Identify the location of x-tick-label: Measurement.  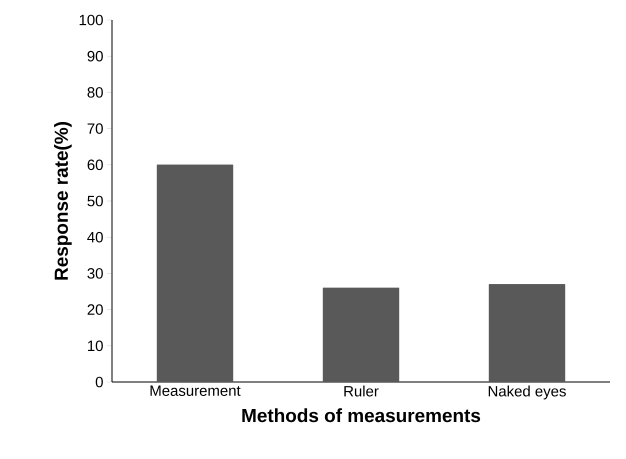
(195, 391).